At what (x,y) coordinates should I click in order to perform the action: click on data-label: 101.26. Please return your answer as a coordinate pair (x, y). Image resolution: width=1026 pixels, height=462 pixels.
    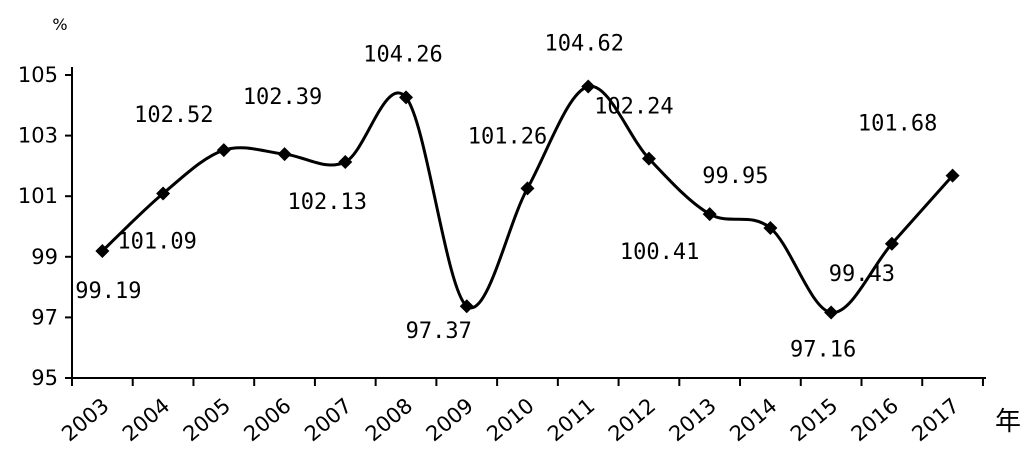
    Looking at the image, I should click on (507, 136).